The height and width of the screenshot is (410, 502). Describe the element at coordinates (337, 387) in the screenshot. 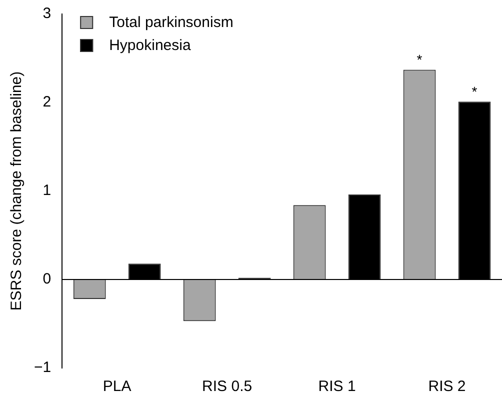

I see `x-tick-label: RIS 1` at that location.